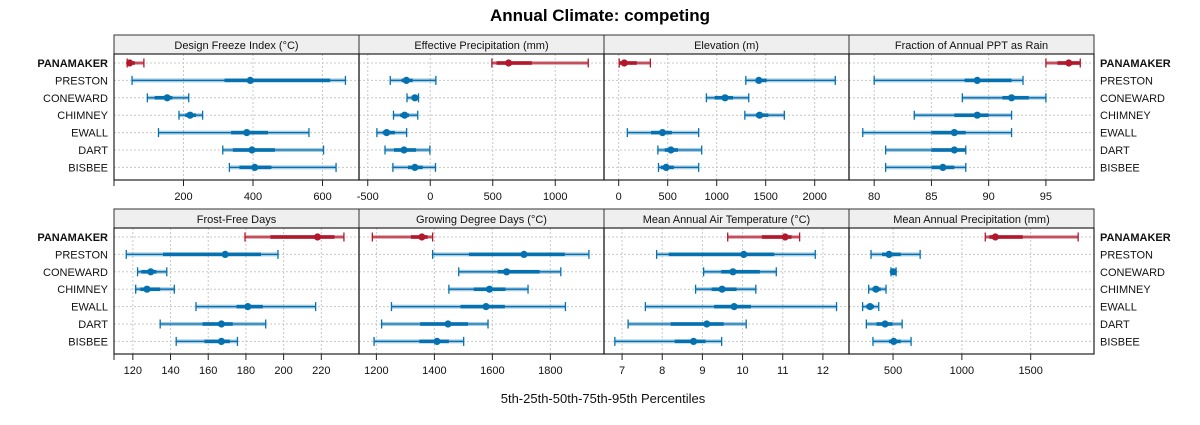  What do you see at coordinates (75, 99) in the screenshot?
I see `row-label-left: CONEWARD` at bounding box center [75, 99].